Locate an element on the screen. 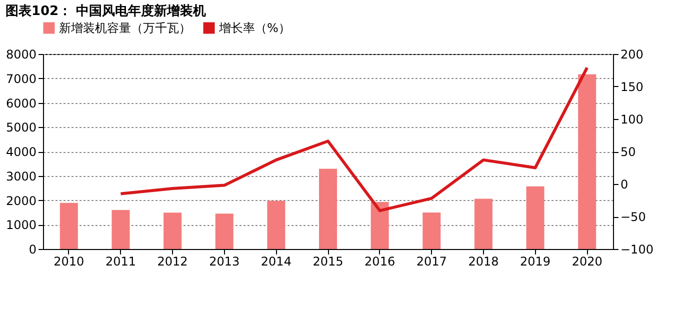 The image size is (700, 320). y-tick-label: 0 is located at coordinates (32, 249).